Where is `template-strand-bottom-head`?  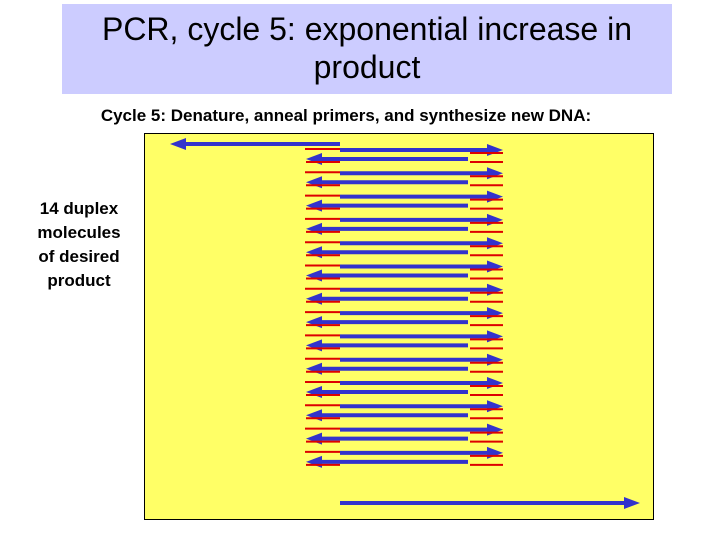 template-strand-bottom-head is located at coordinates (632, 503).